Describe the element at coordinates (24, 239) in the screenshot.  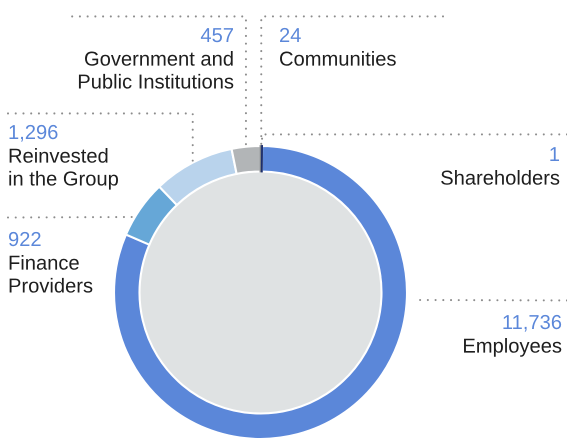
I see `data-label: 922` at that location.